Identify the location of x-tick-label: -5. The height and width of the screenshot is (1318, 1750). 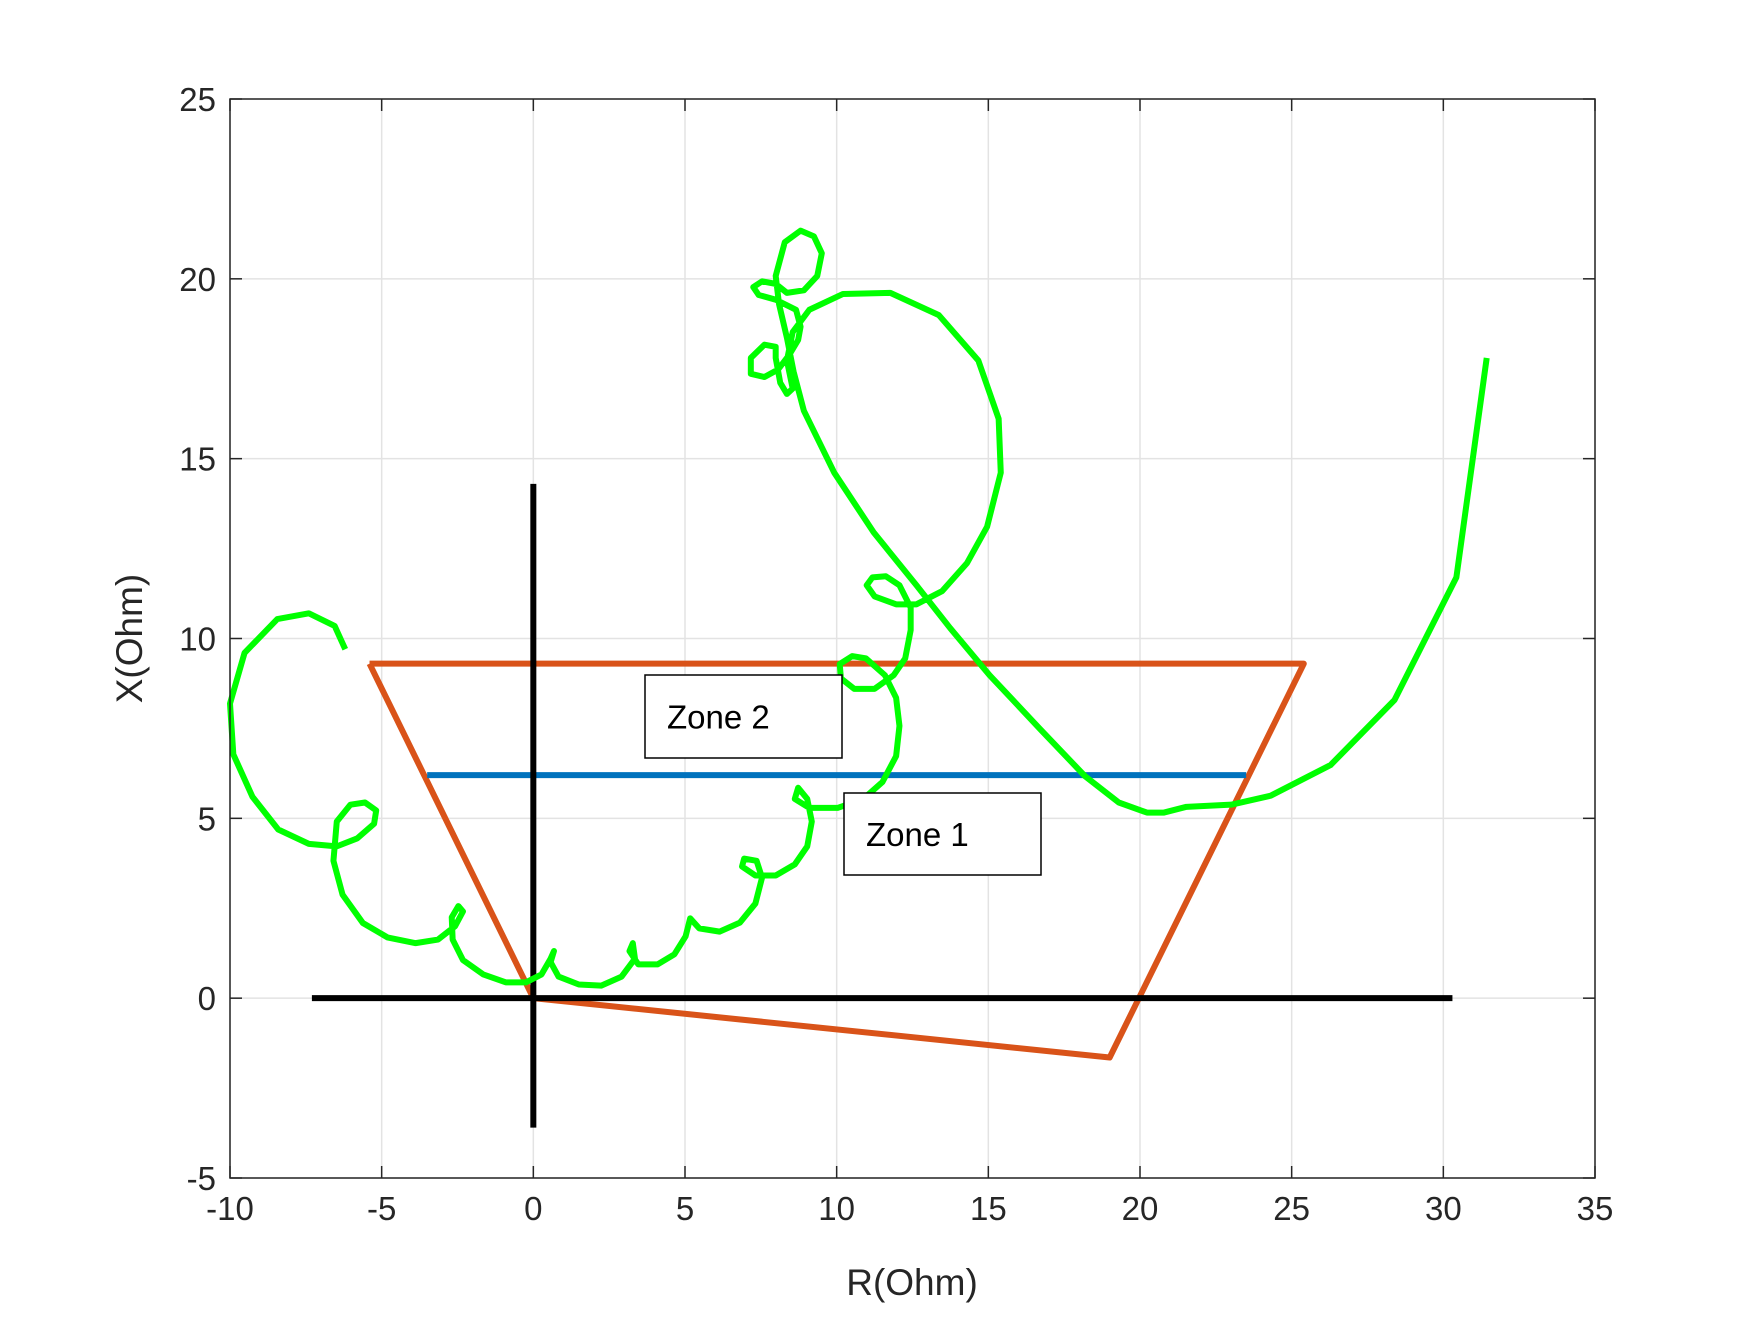
(381, 1208).